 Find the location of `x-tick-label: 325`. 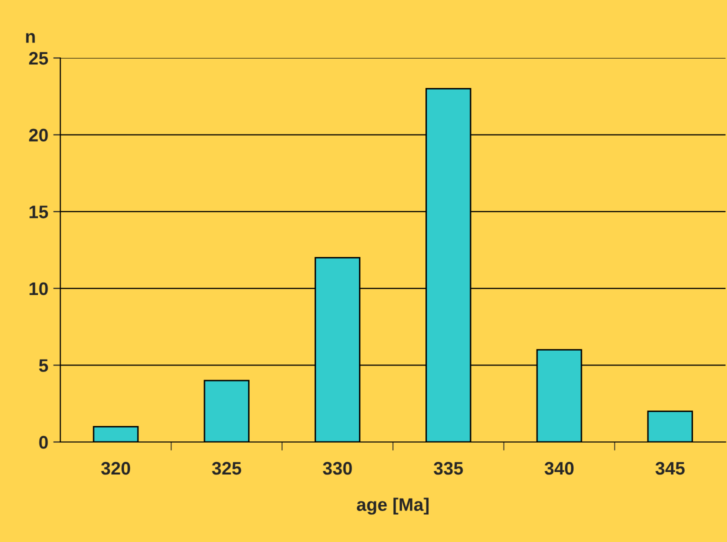

x-tick-label: 325 is located at coordinates (227, 468).